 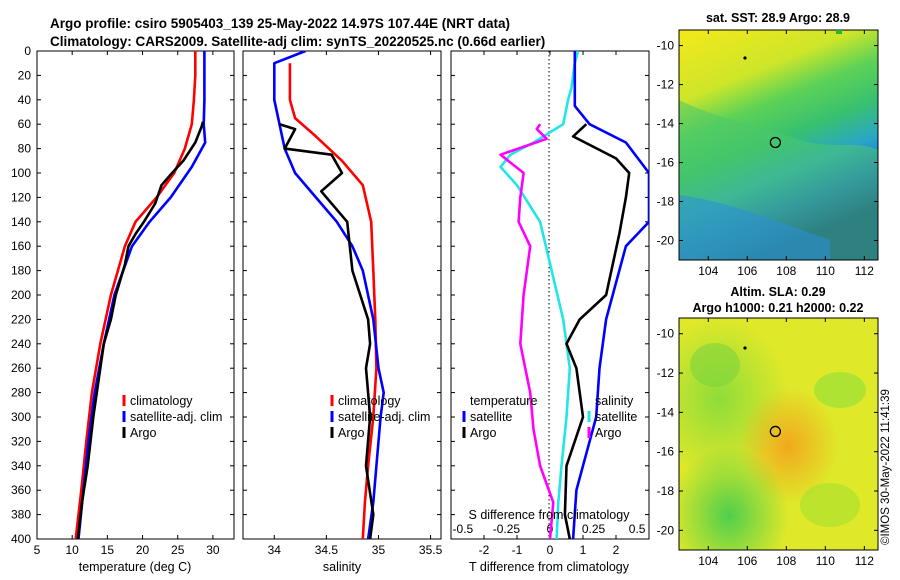 What do you see at coordinates (108, 550) in the screenshot?
I see `x-tick-label: 15` at bounding box center [108, 550].